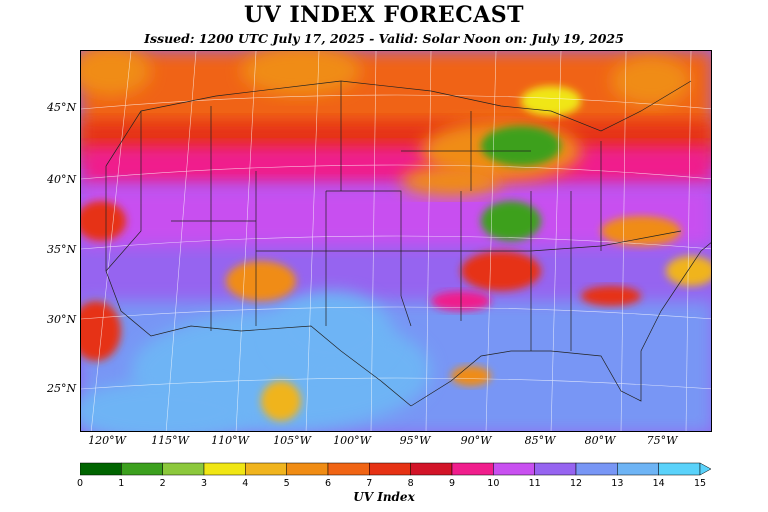  What do you see at coordinates (204, 483) in the screenshot?
I see `colorbar-tick-label: 3` at bounding box center [204, 483].